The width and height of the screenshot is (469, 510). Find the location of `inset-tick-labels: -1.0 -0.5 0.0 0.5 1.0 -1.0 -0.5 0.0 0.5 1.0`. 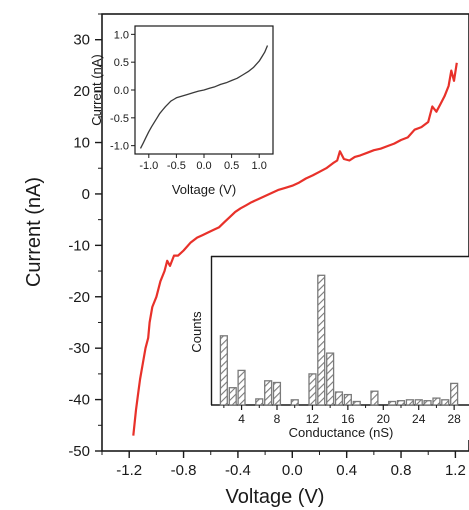

inset-tick-labels: -1.0 -0.5 0.0 0.5 1.0 -1.0 -0.5 0.0 0.5 1.0 is located at coordinates (188, 100).